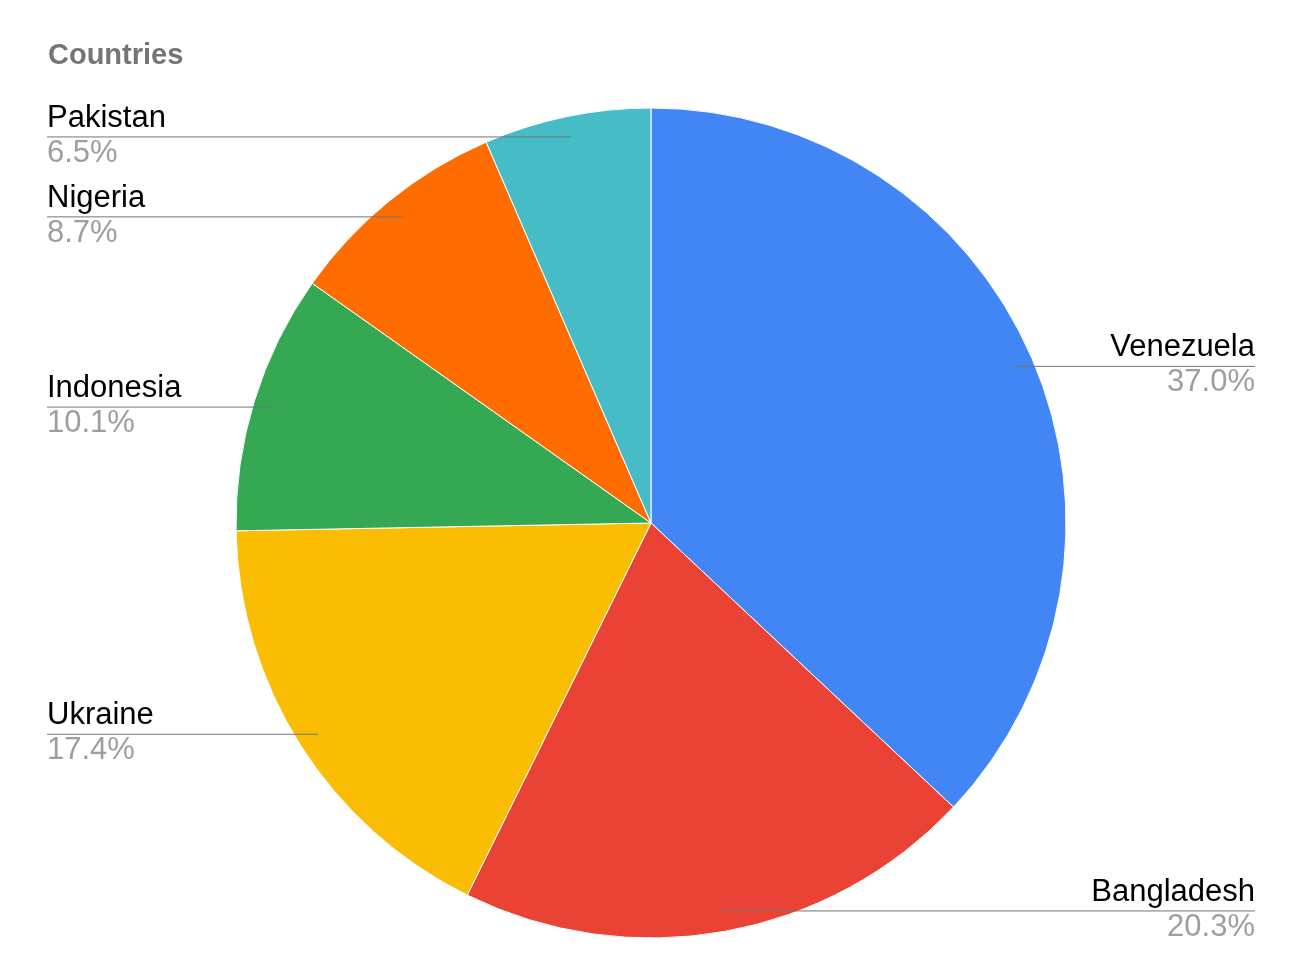  I want to click on data-label: 8.7%, so click(82, 231).